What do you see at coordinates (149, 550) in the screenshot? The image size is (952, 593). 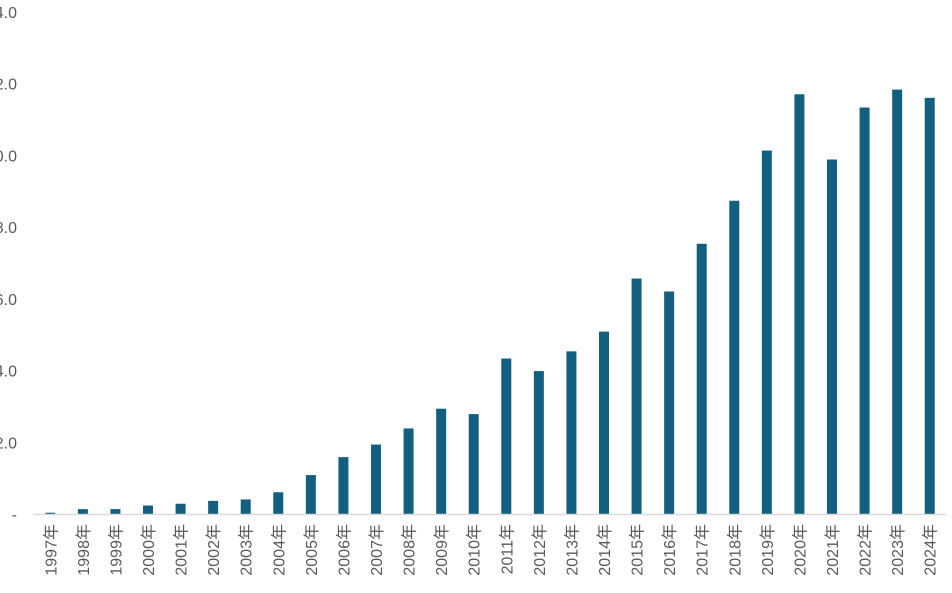 I see `x-tick-label: 2000年` at bounding box center [149, 550].